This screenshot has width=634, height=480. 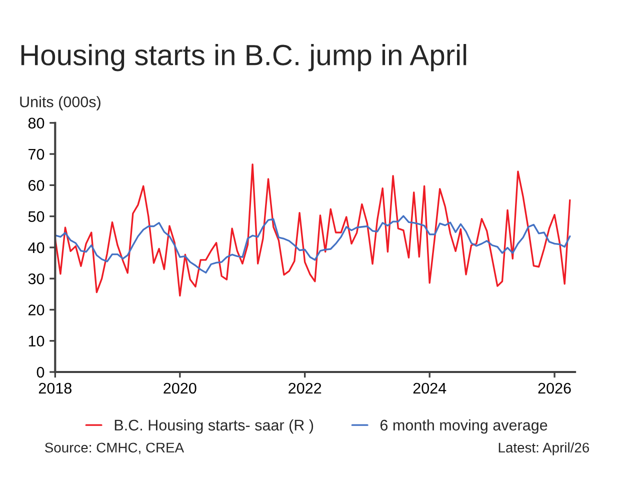 I want to click on x-tick-label: 2020, so click(x=180, y=388).